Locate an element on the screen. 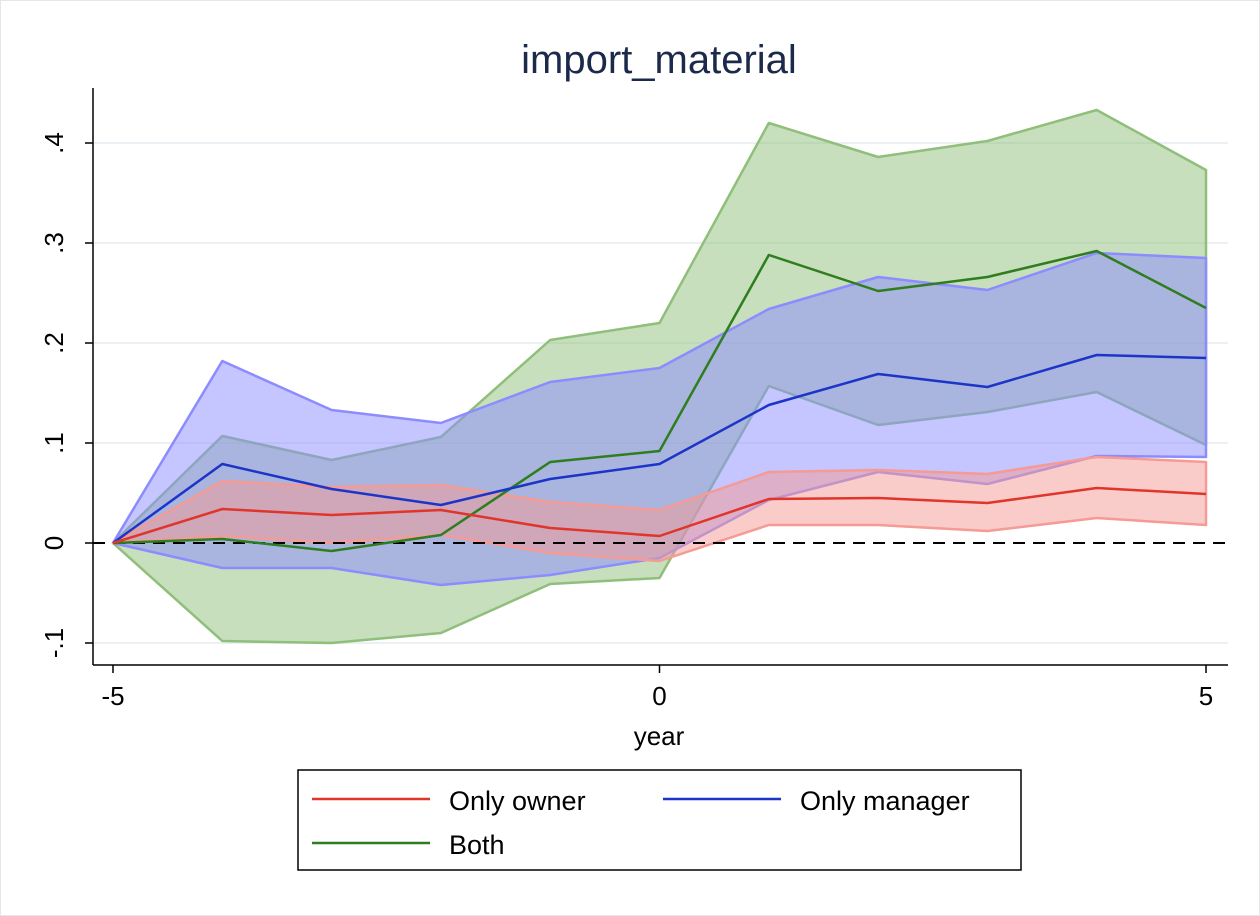 Image resolution: width=1260 pixels, height=916 pixels. y-tick-label: 0 is located at coordinates (54, 543).